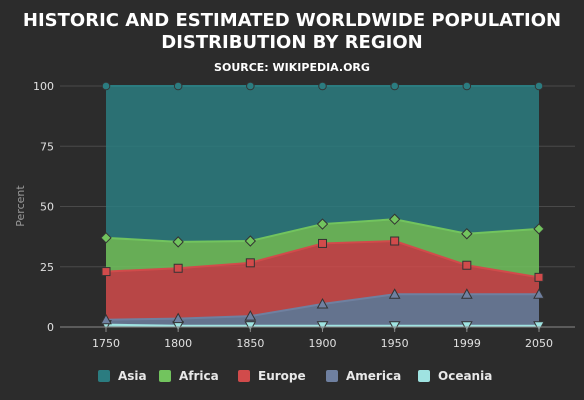  What do you see at coordinates (165, 376) in the screenshot?
I see `legend-swatch-africa` at bounding box center [165, 376].